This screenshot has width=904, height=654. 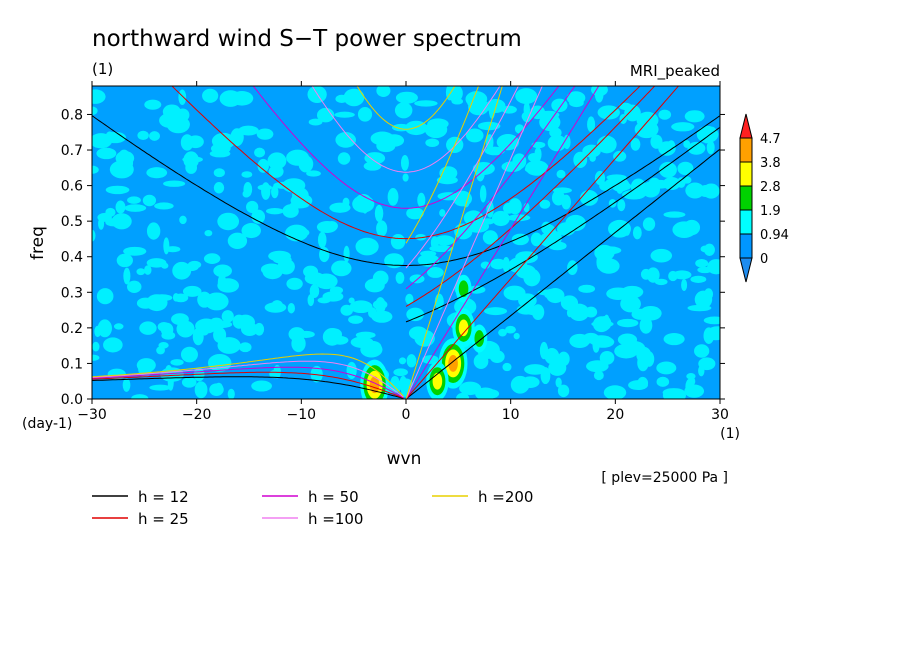 What do you see at coordinates (615, 415) in the screenshot?
I see `x-tick-label: 20` at bounding box center [615, 415].